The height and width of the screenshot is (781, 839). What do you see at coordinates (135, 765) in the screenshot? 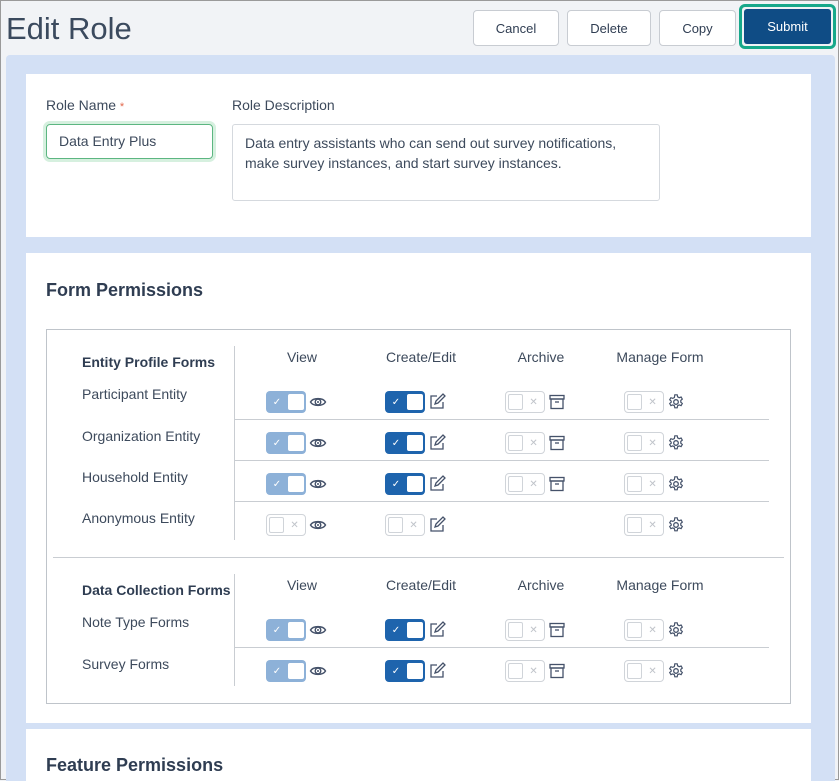
I see `feature-permissions-title: Feature Permissions` at bounding box center [135, 765].